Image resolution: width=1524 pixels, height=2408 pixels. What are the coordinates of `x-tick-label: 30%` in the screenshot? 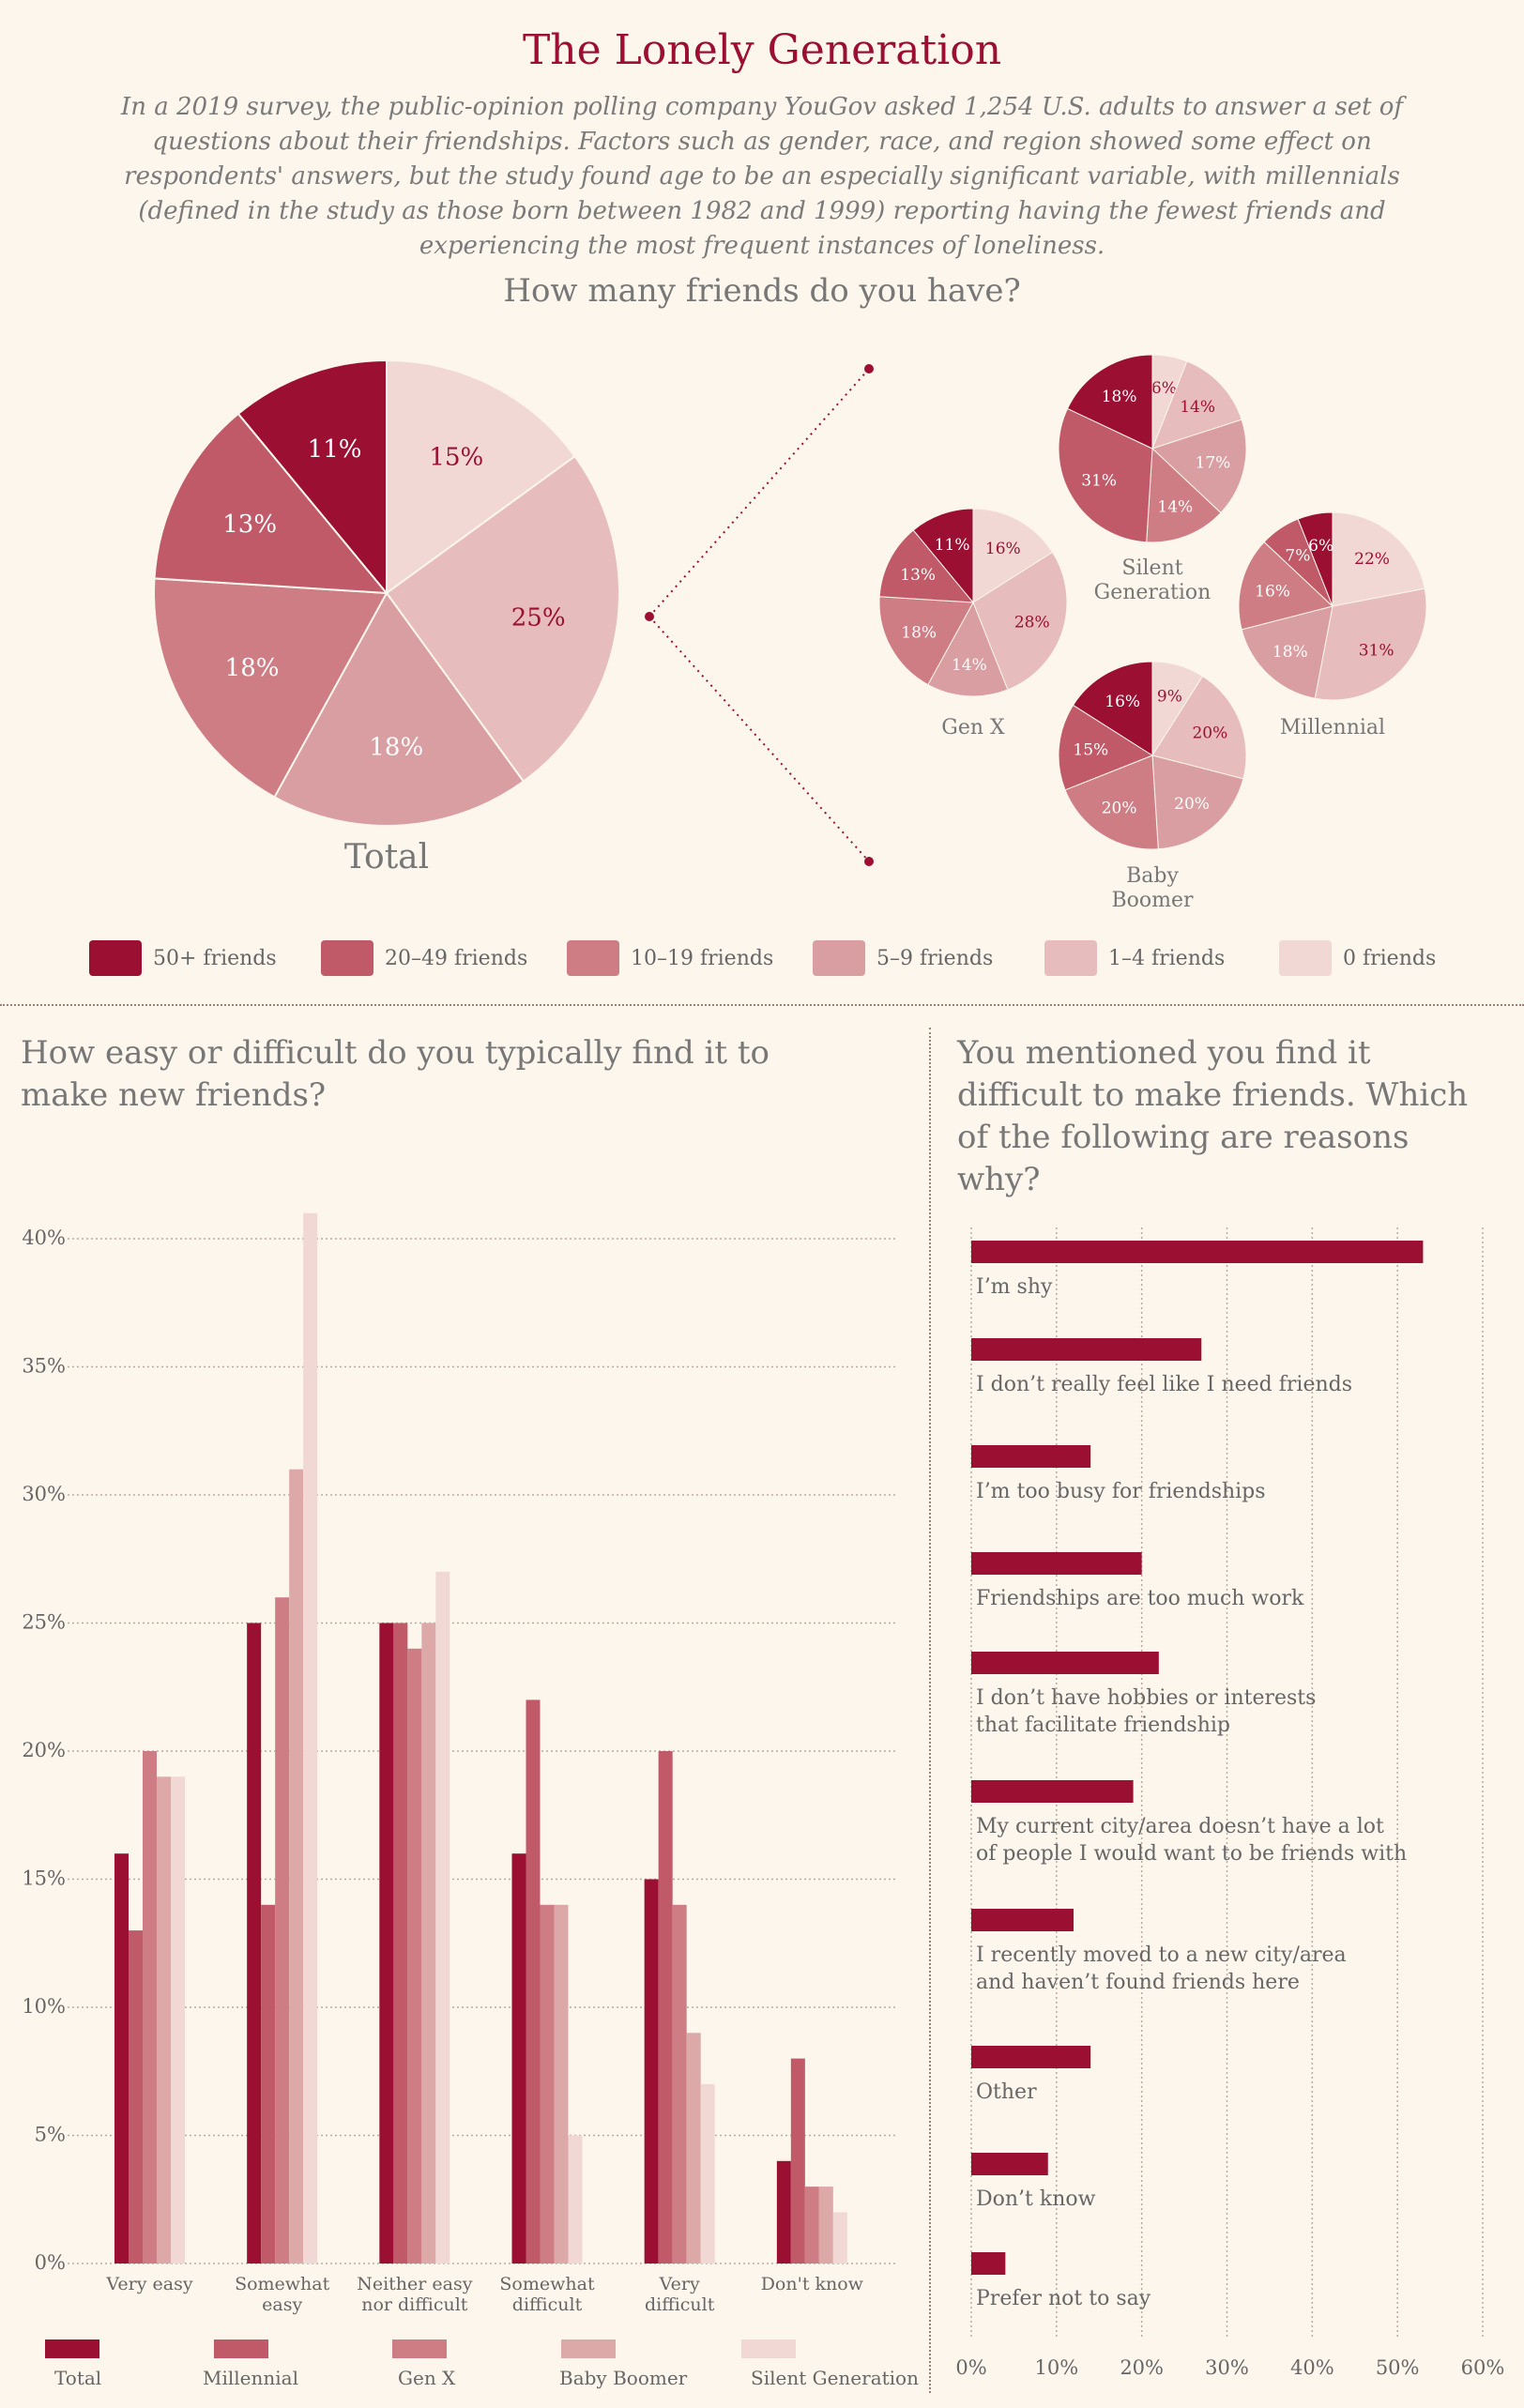 It's located at (1227, 2367).